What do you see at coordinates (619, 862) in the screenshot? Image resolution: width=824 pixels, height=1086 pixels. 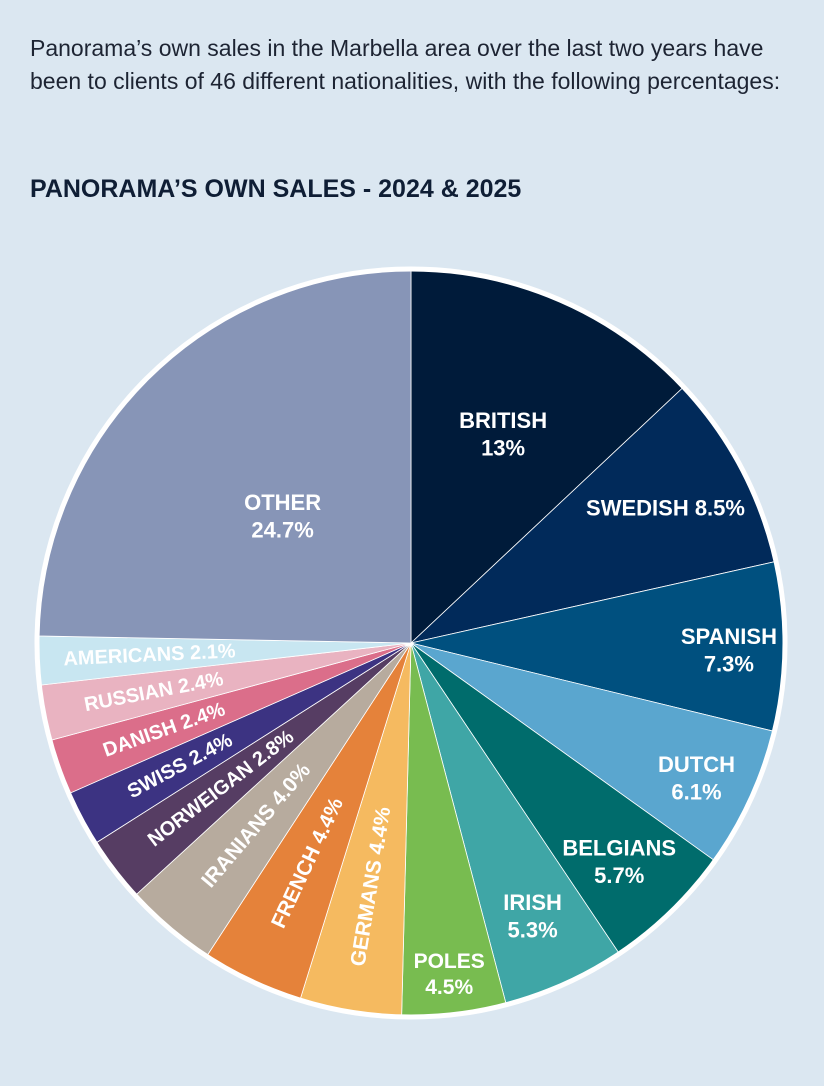 I see `slice-label-belgians: BELGIANS 5.7%` at bounding box center [619, 862].